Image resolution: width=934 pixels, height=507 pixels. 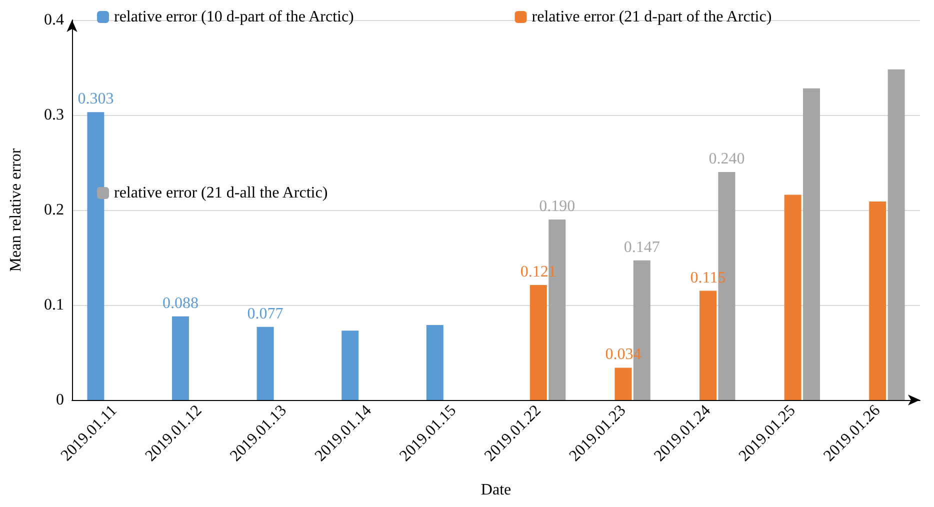 What do you see at coordinates (708, 277) in the screenshot?
I see `data-label: 0.115` at bounding box center [708, 277].